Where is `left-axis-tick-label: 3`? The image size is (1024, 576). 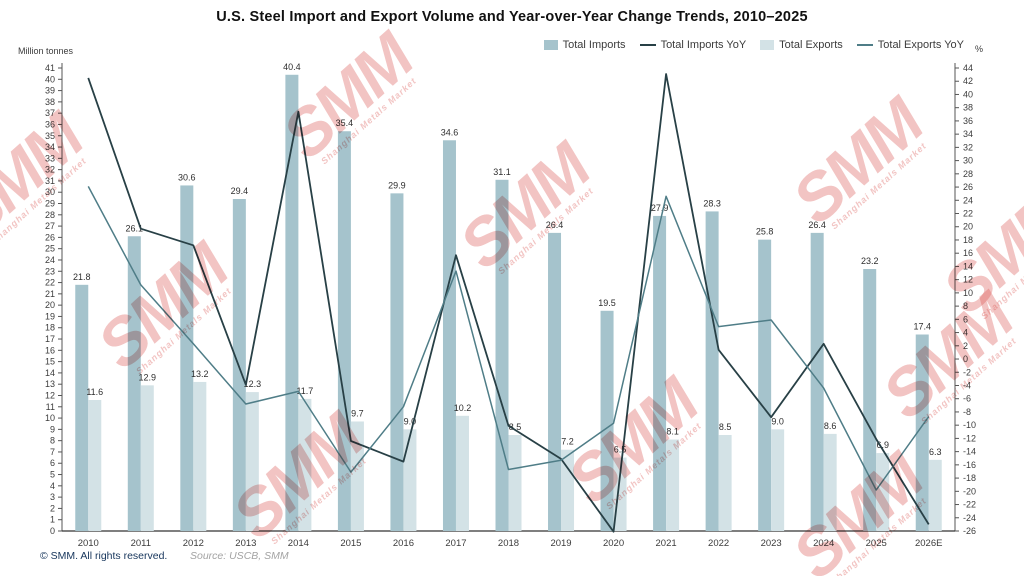 left-axis-tick-label: 3 is located at coordinates (52, 497).